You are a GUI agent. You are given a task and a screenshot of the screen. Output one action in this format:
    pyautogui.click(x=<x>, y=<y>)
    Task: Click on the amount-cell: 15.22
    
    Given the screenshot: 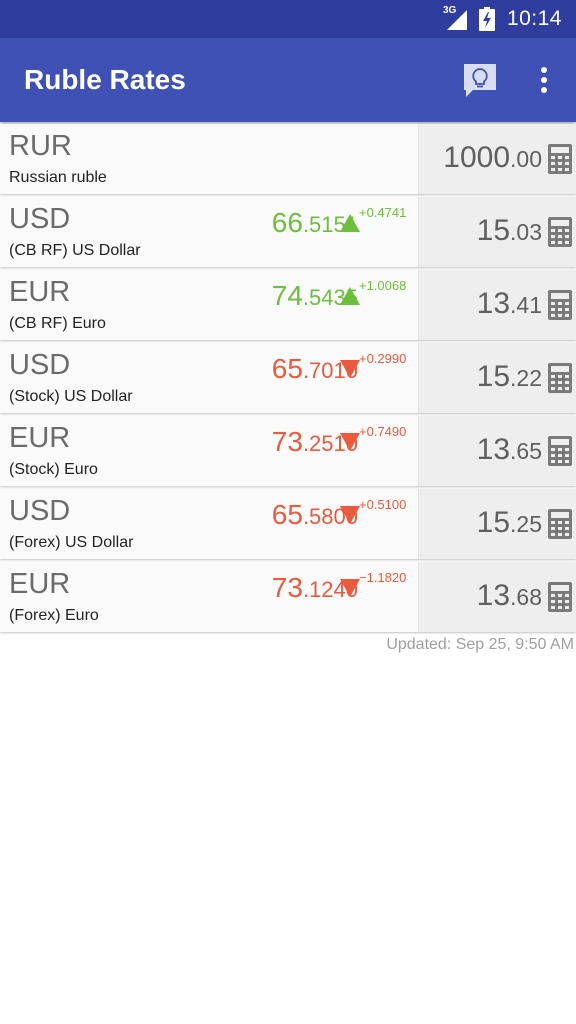 What is the action you would take?
    pyautogui.click(x=497, y=378)
    